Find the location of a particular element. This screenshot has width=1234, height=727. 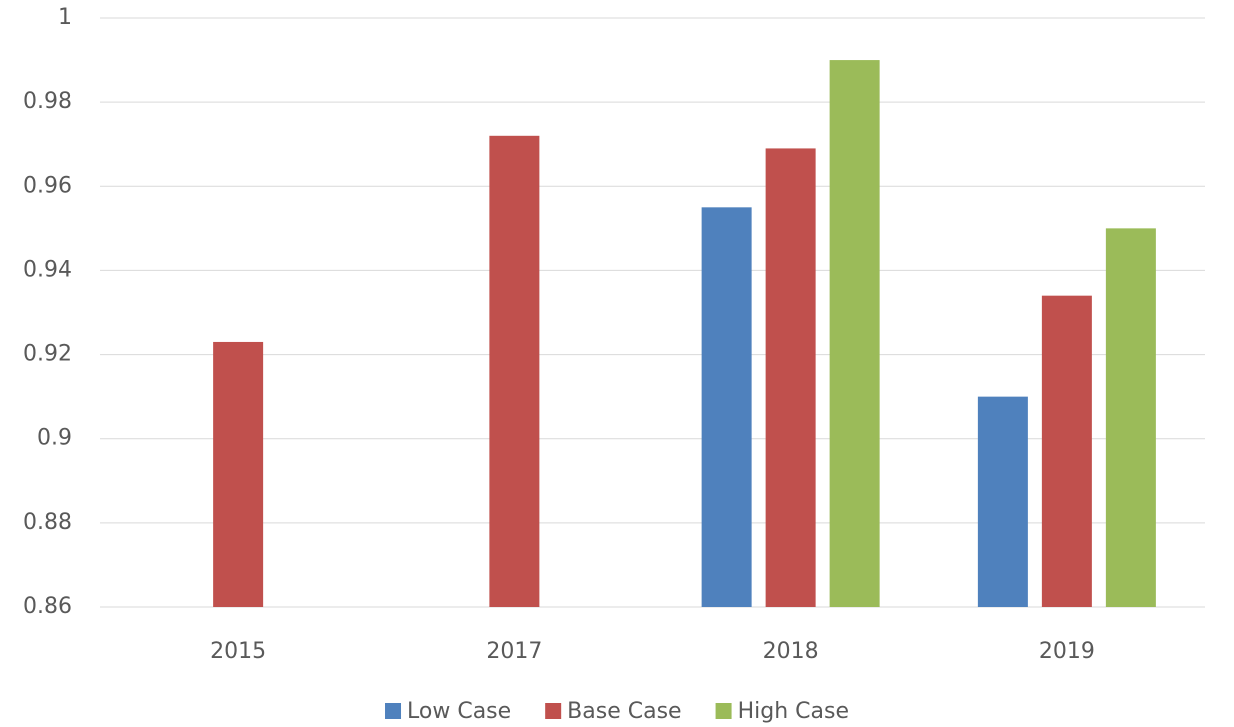

y-tick-label: 0.98 is located at coordinates (47, 101).